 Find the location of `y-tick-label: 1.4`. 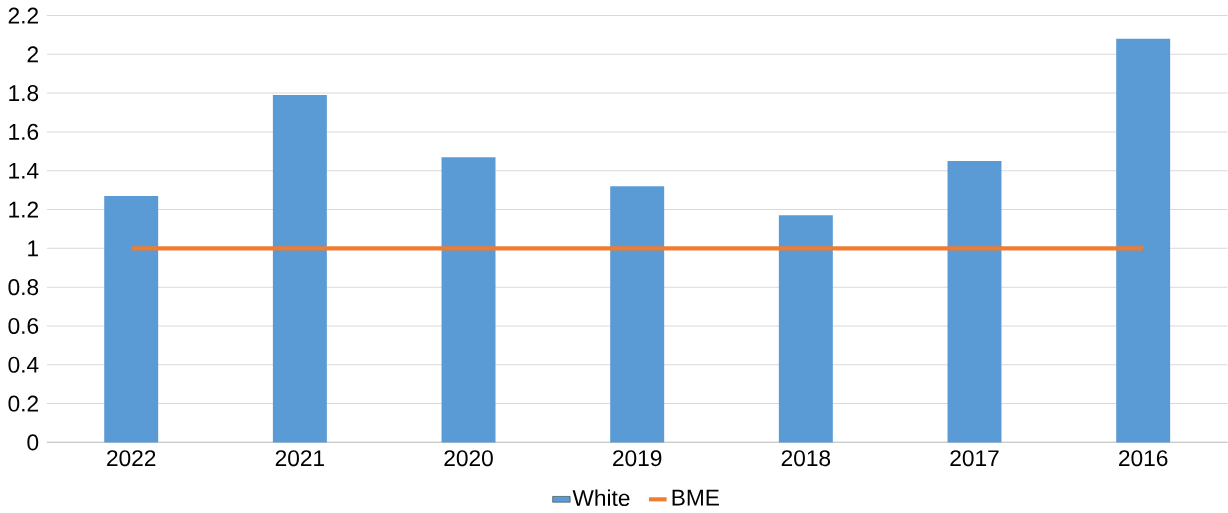

y-tick-label: 1.4 is located at coordinates (24, 170).